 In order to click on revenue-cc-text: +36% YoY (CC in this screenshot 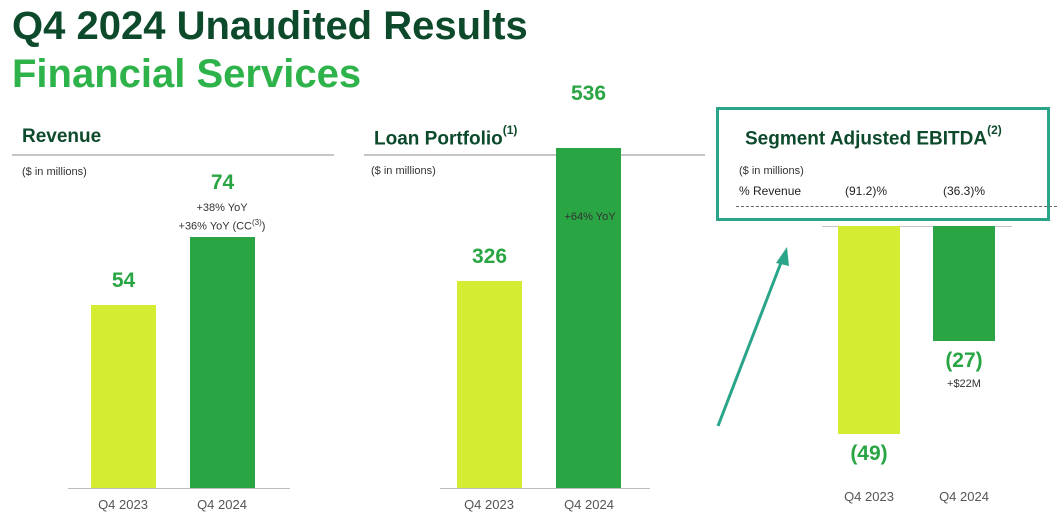, I will do `click(215, 226)`.